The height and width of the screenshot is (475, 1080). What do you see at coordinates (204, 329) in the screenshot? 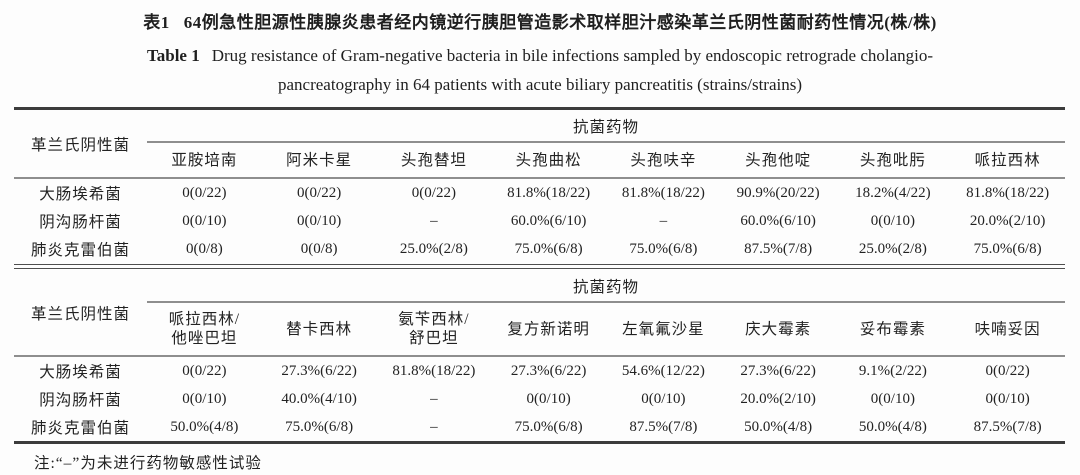
I see `column-header: 哌拉西林/ 他唑巴坦` at bounding box center [204, 329].